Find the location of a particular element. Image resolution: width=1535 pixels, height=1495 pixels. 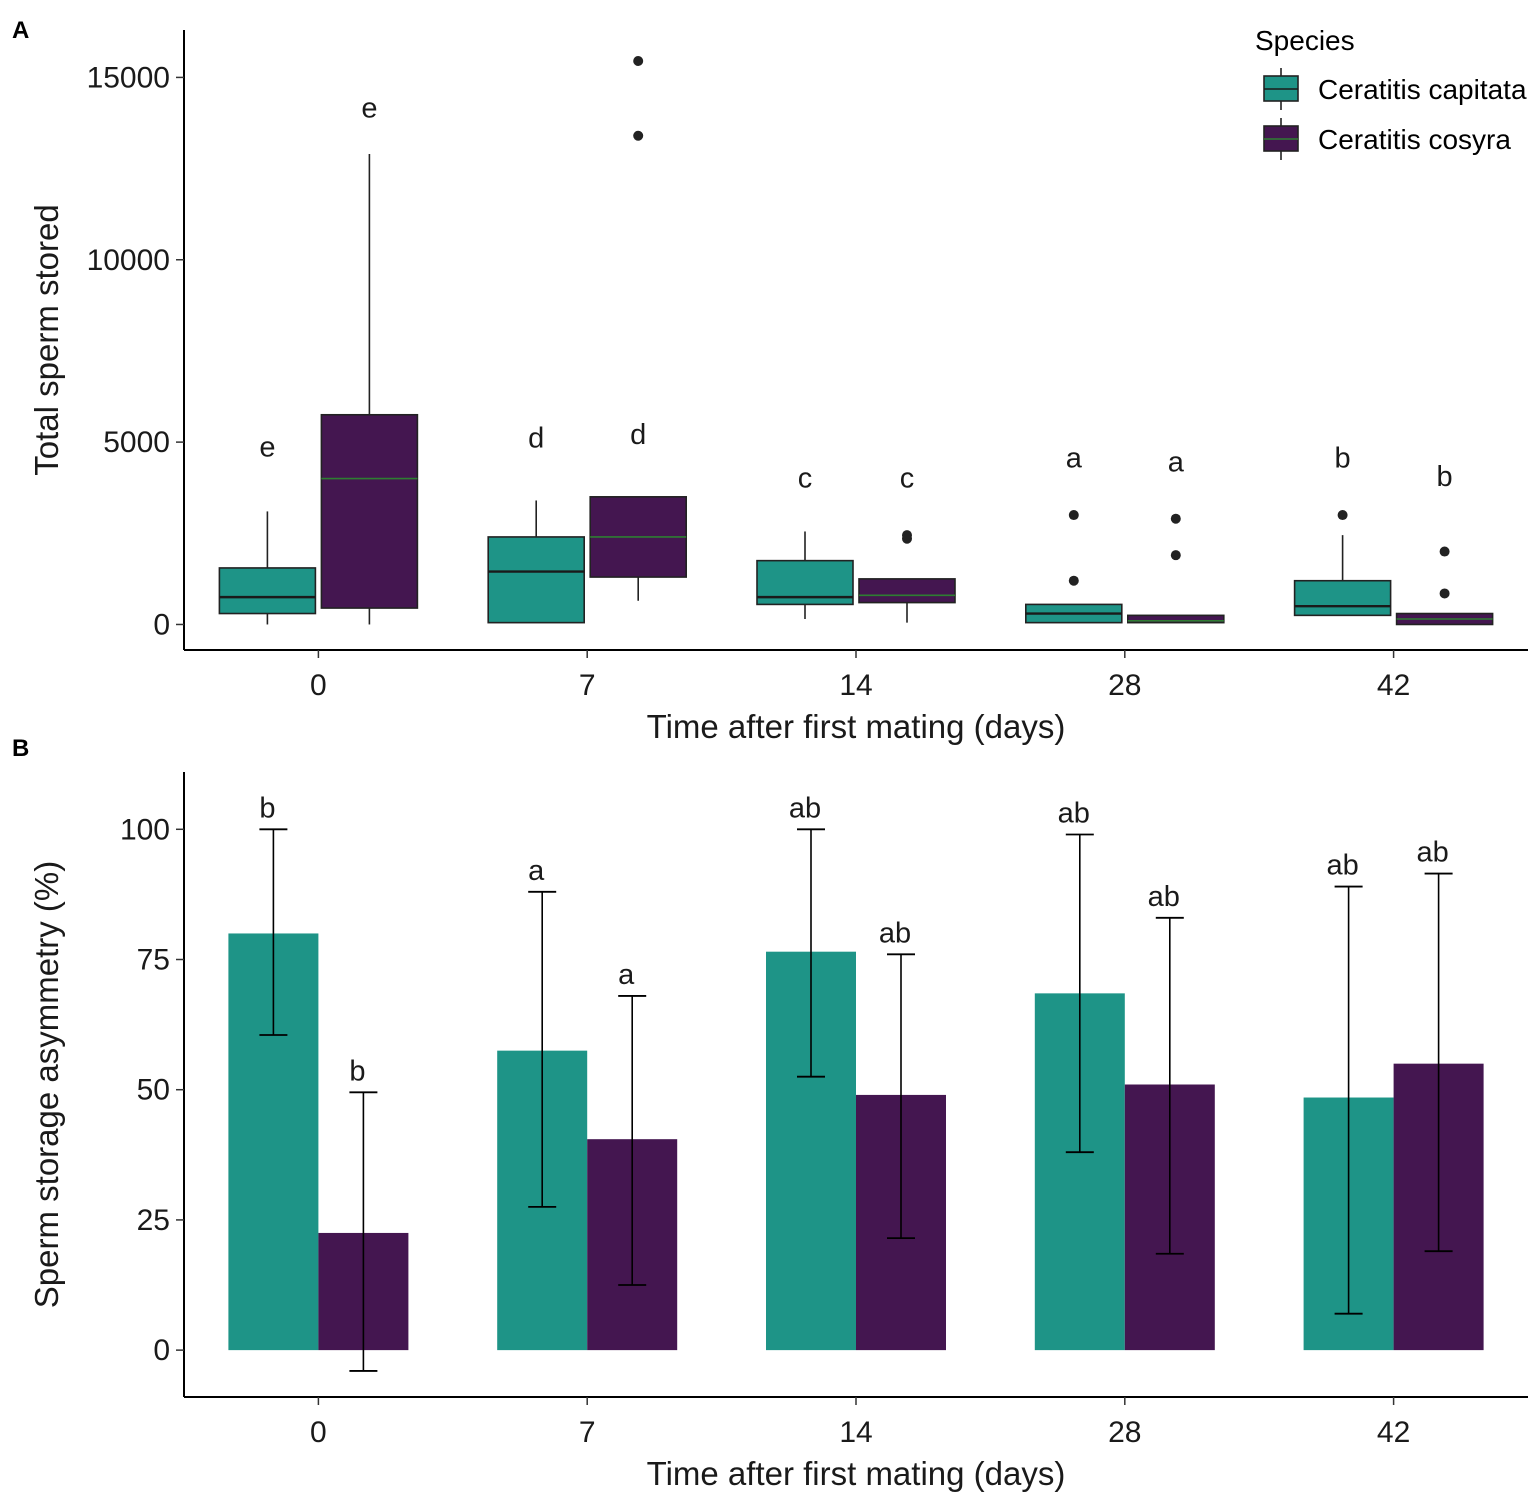

y-tick-label: 50 is located at coordinates (153, 1090).